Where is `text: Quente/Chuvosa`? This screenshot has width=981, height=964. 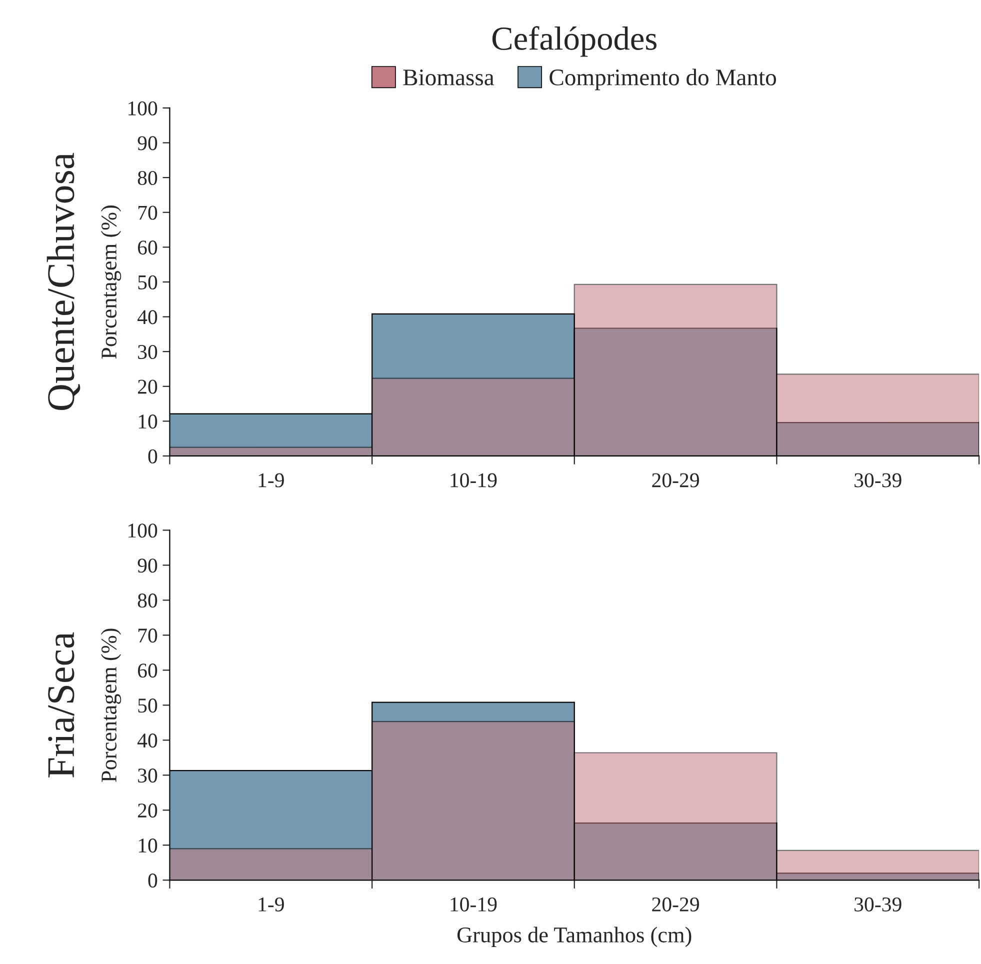
text: Quente/Chuvosa is located at coordinates (63, 281).